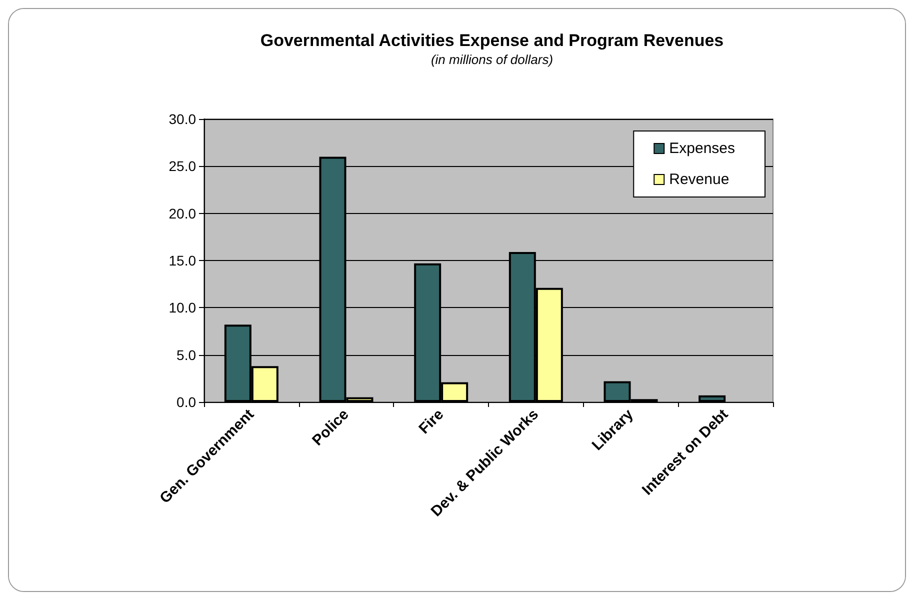  Describe the element at coordinates (186, 402) in the screenshot. I see `y-tick-label: 0.0` at that location.